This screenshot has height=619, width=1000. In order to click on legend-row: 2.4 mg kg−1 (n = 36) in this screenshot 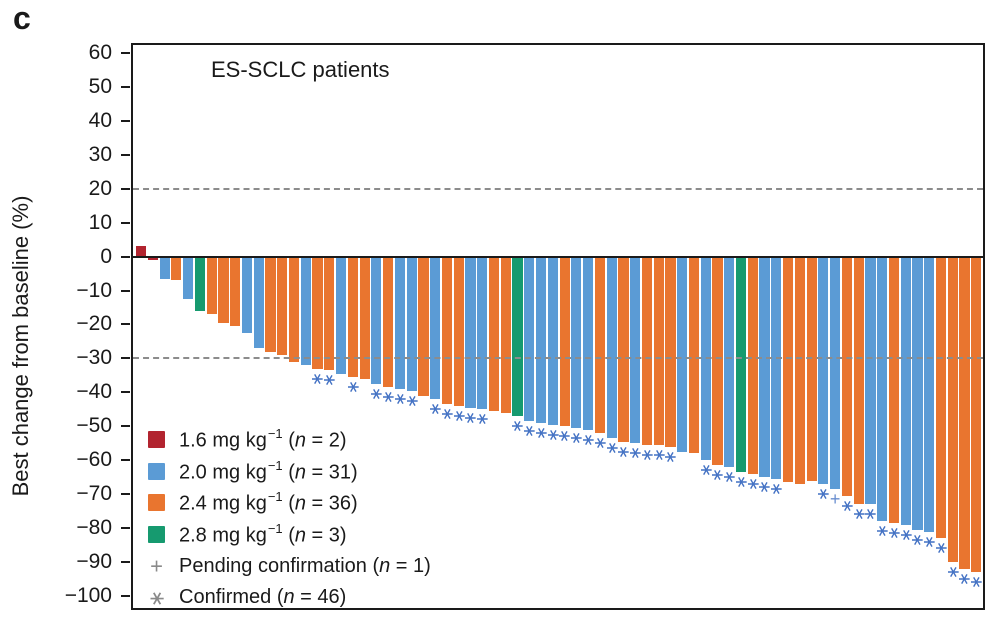, I will do `click(289, 503)`.